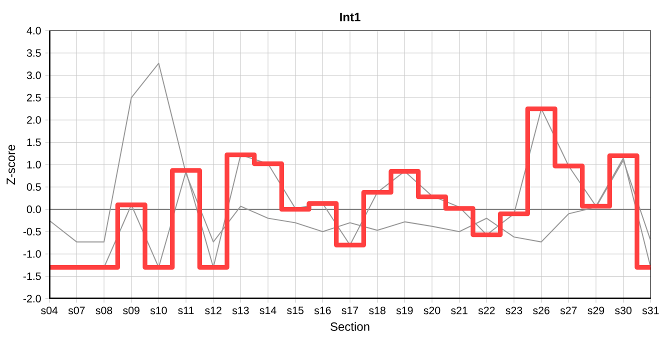  What do you see at coordinates (34, 164) in the screenshot?
I see `y-tick-label: 1.0` at bounding box center [34, 164].